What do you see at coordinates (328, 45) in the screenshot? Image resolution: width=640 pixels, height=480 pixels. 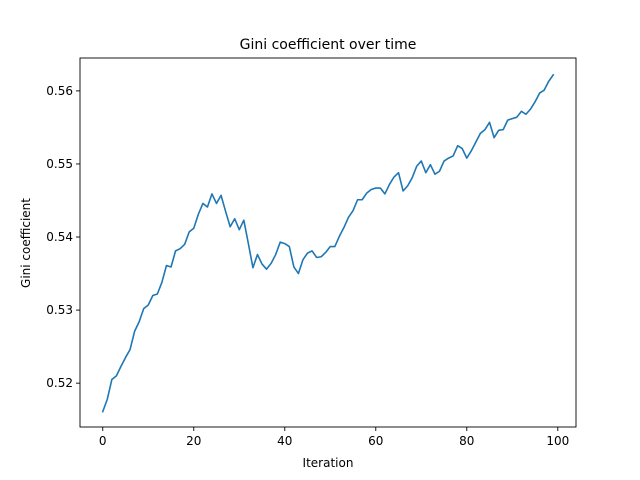 I see `chart-title: Gini coefficient over time` at bounding box center [328, 45].